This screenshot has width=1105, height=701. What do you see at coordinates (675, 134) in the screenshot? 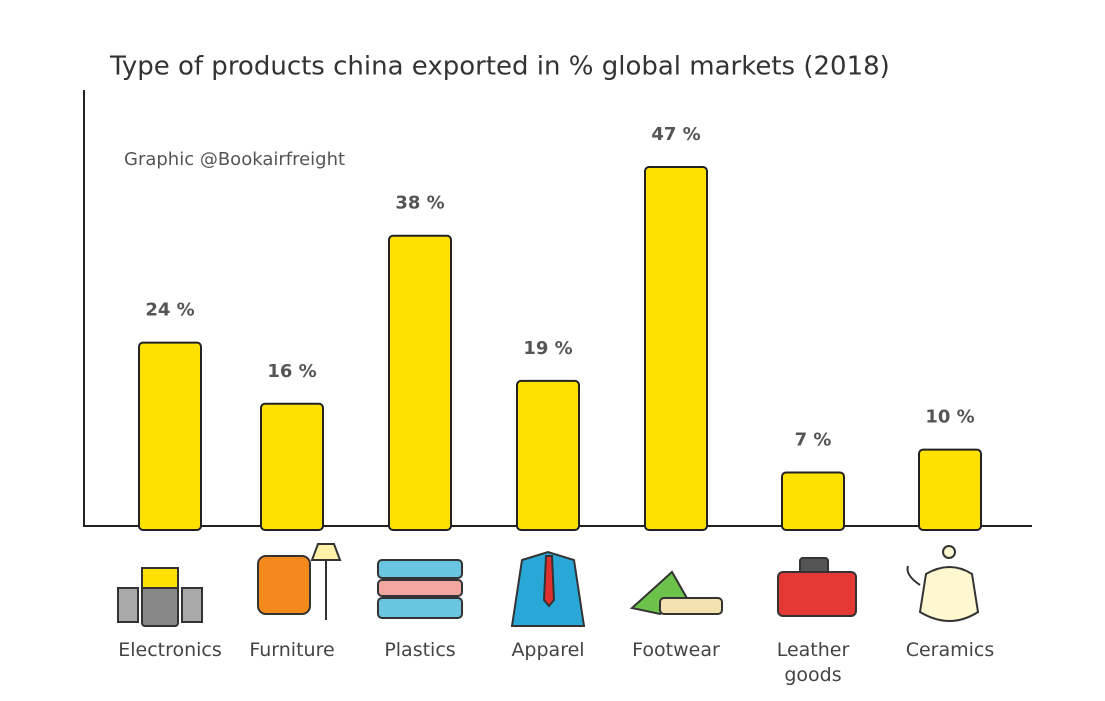
I see `value-label: 47 %` at bounding box center [675, 134].